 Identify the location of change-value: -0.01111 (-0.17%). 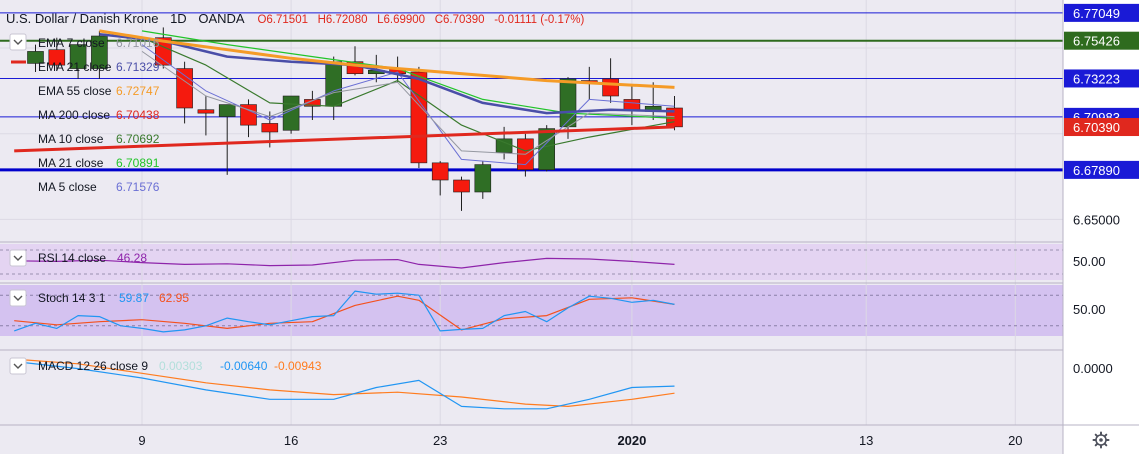
(539, 20).